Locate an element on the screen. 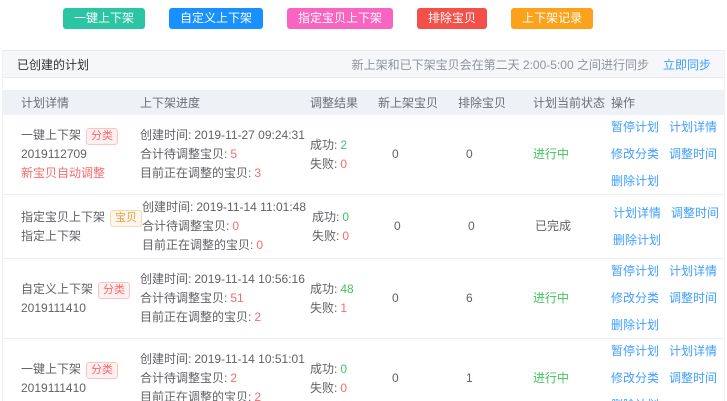 This screenshot has height=401, width=727. success-value: 0 is located at coordinates (344, 368).